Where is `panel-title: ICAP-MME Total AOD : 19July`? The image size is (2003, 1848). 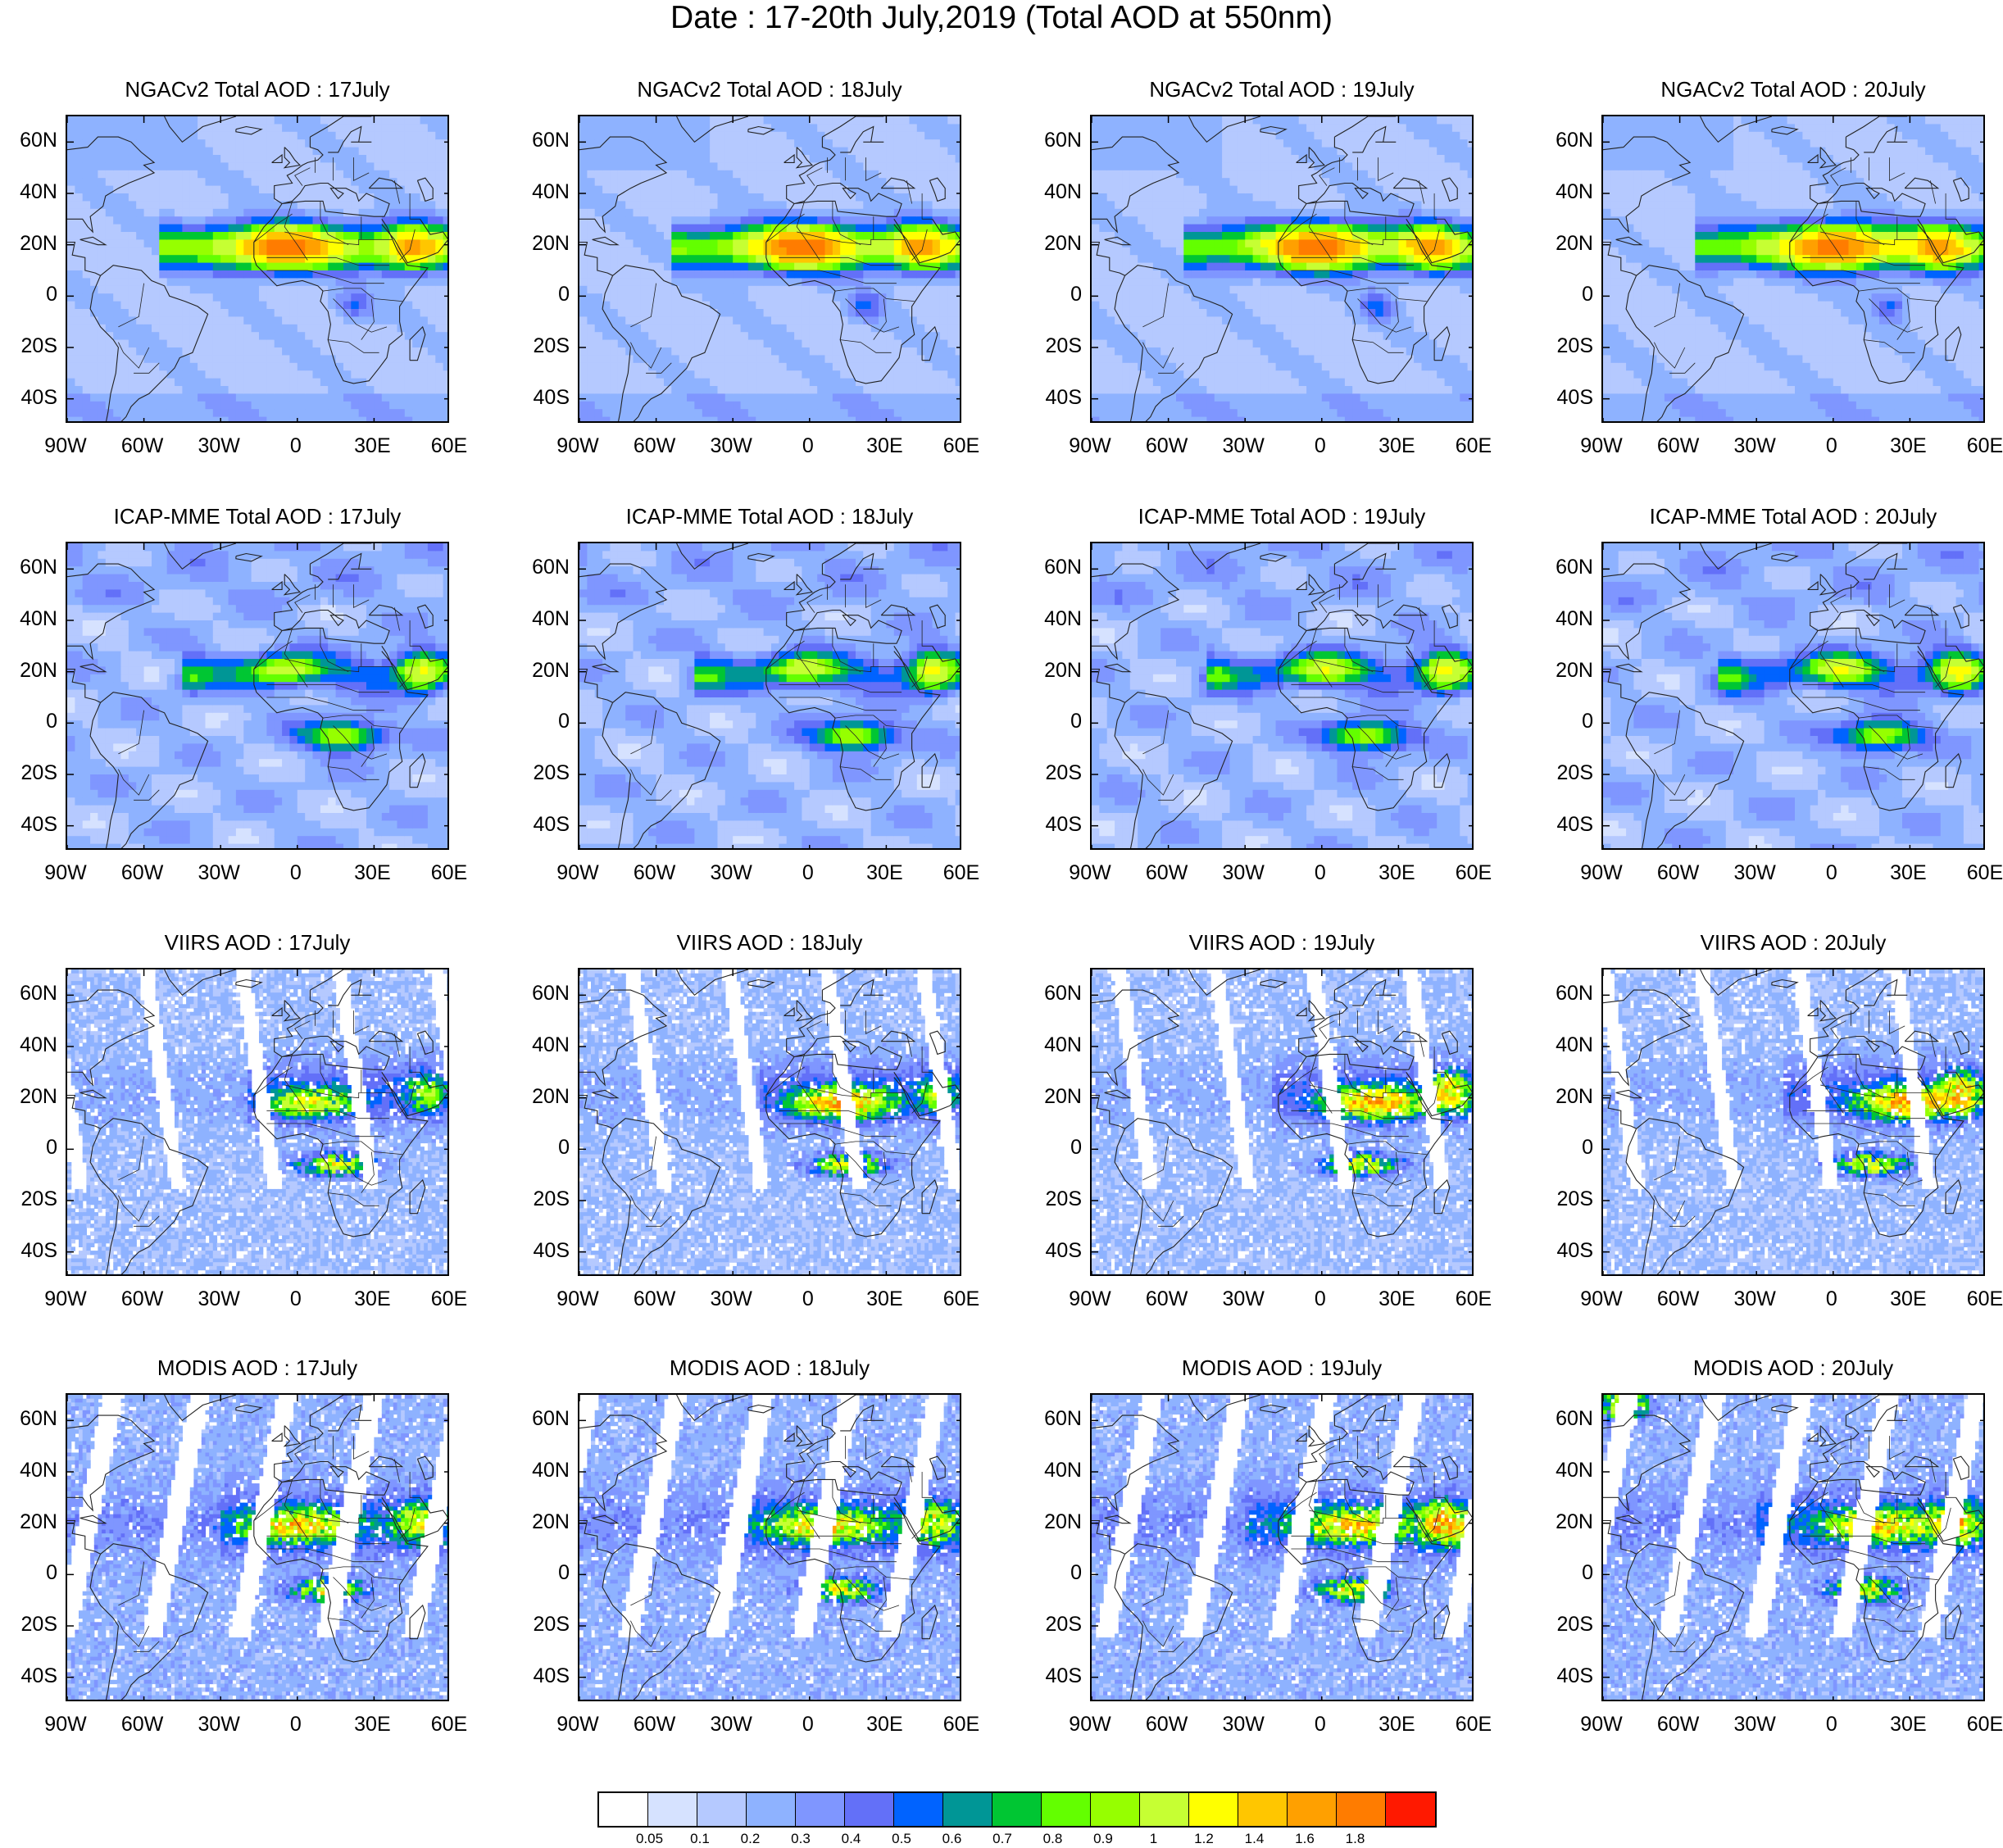 panel-title: ICAP-MME Total AOD : 19July is located at coordinates (1282, 516).